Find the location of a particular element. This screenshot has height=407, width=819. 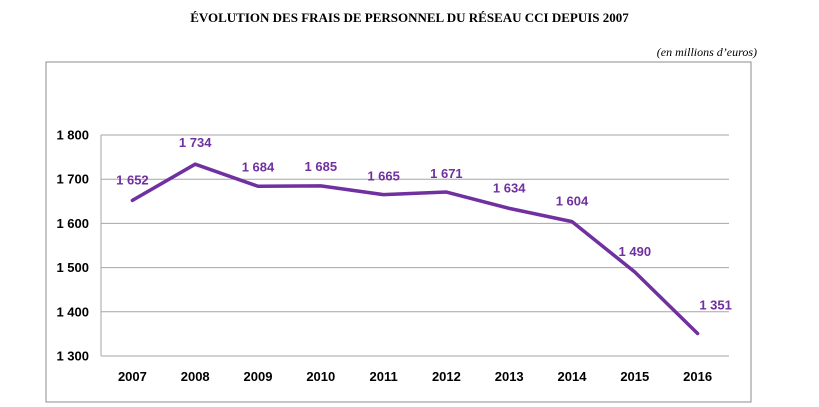

x-tick-label: 2014 is located at coordinates (573, 376).